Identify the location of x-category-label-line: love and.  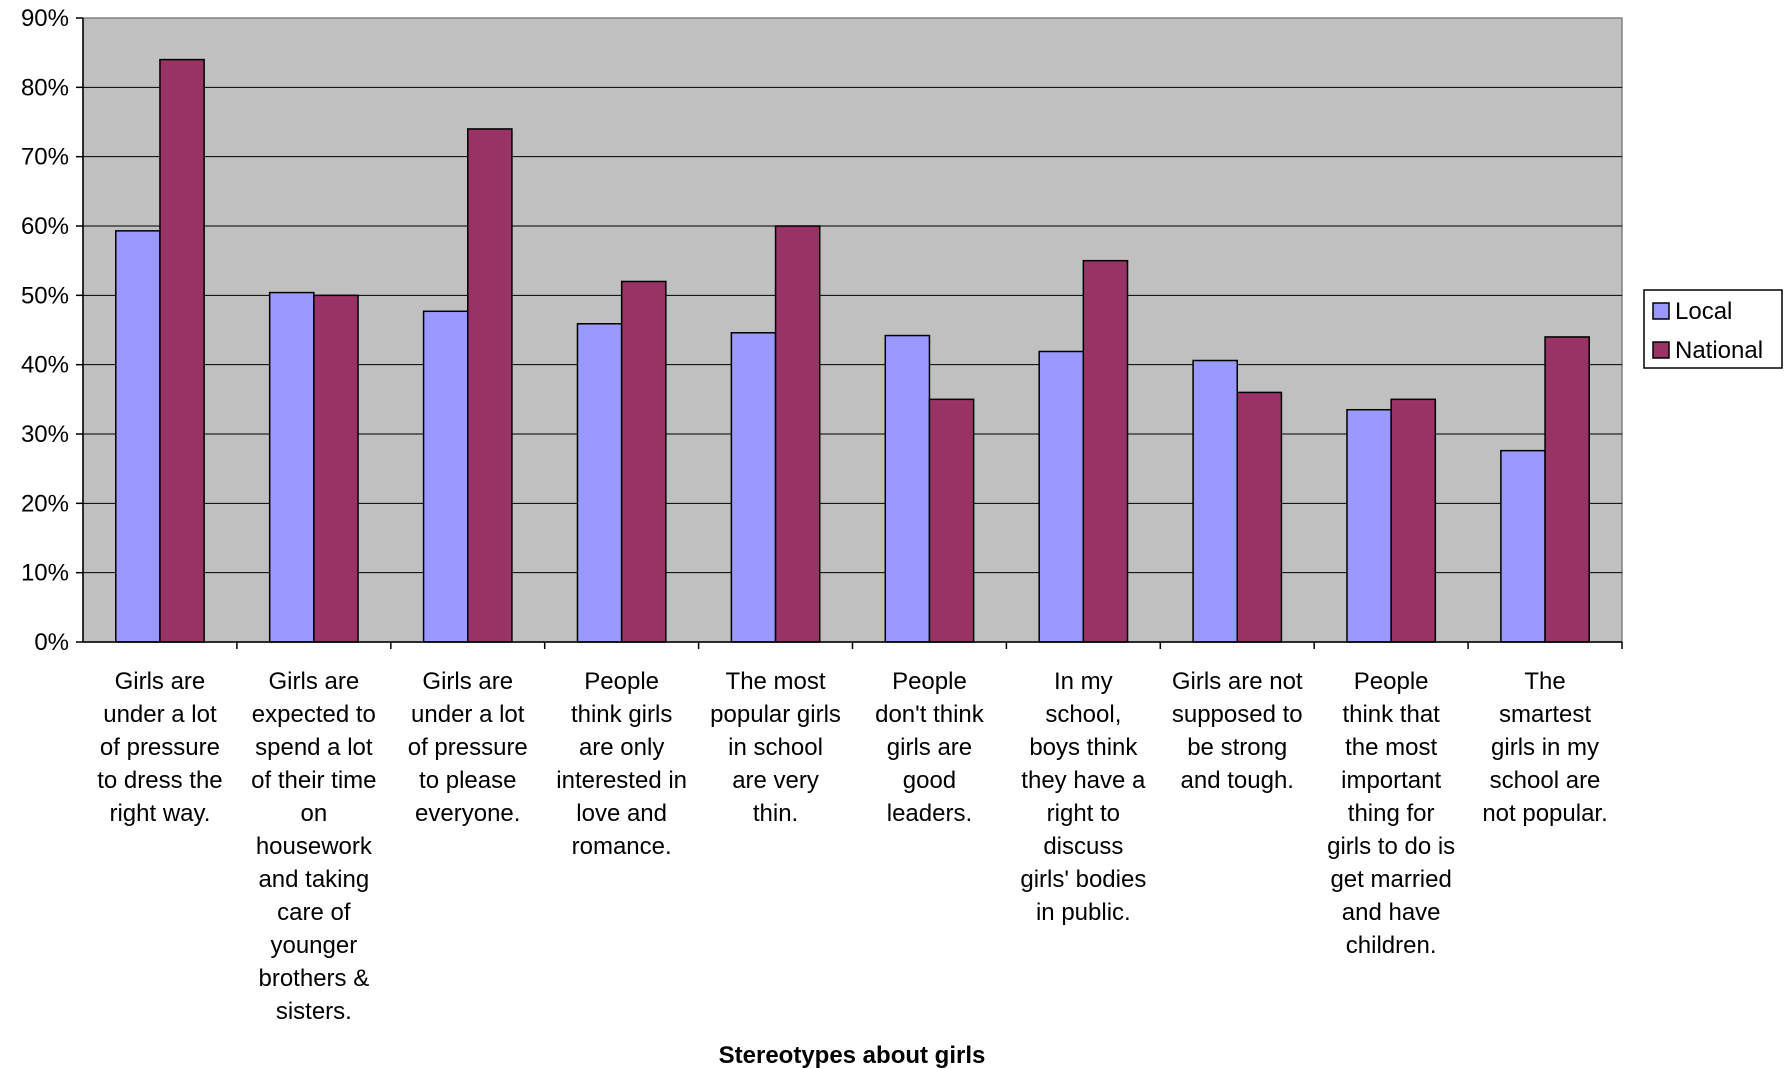
(621, 813).